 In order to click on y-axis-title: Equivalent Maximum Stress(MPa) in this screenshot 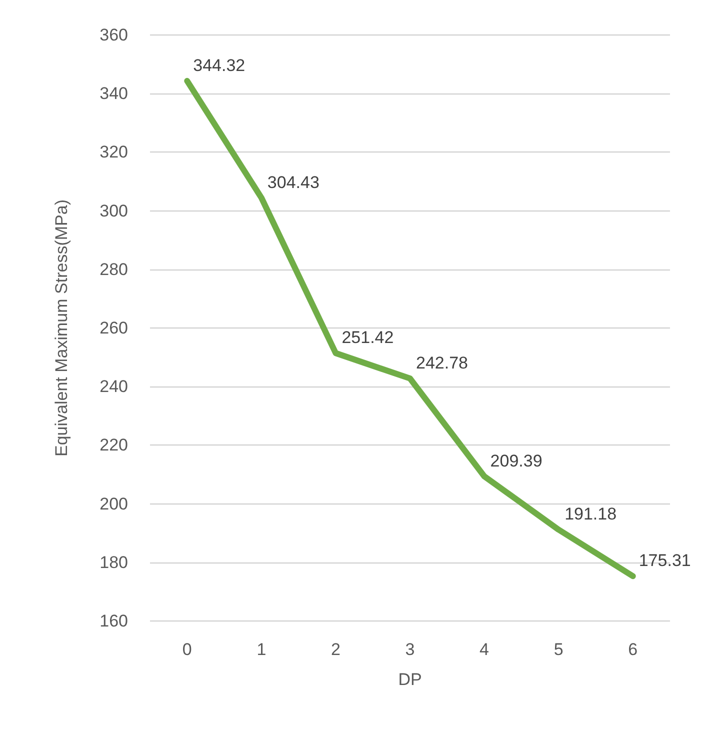, I will do `click(61, 328)`.